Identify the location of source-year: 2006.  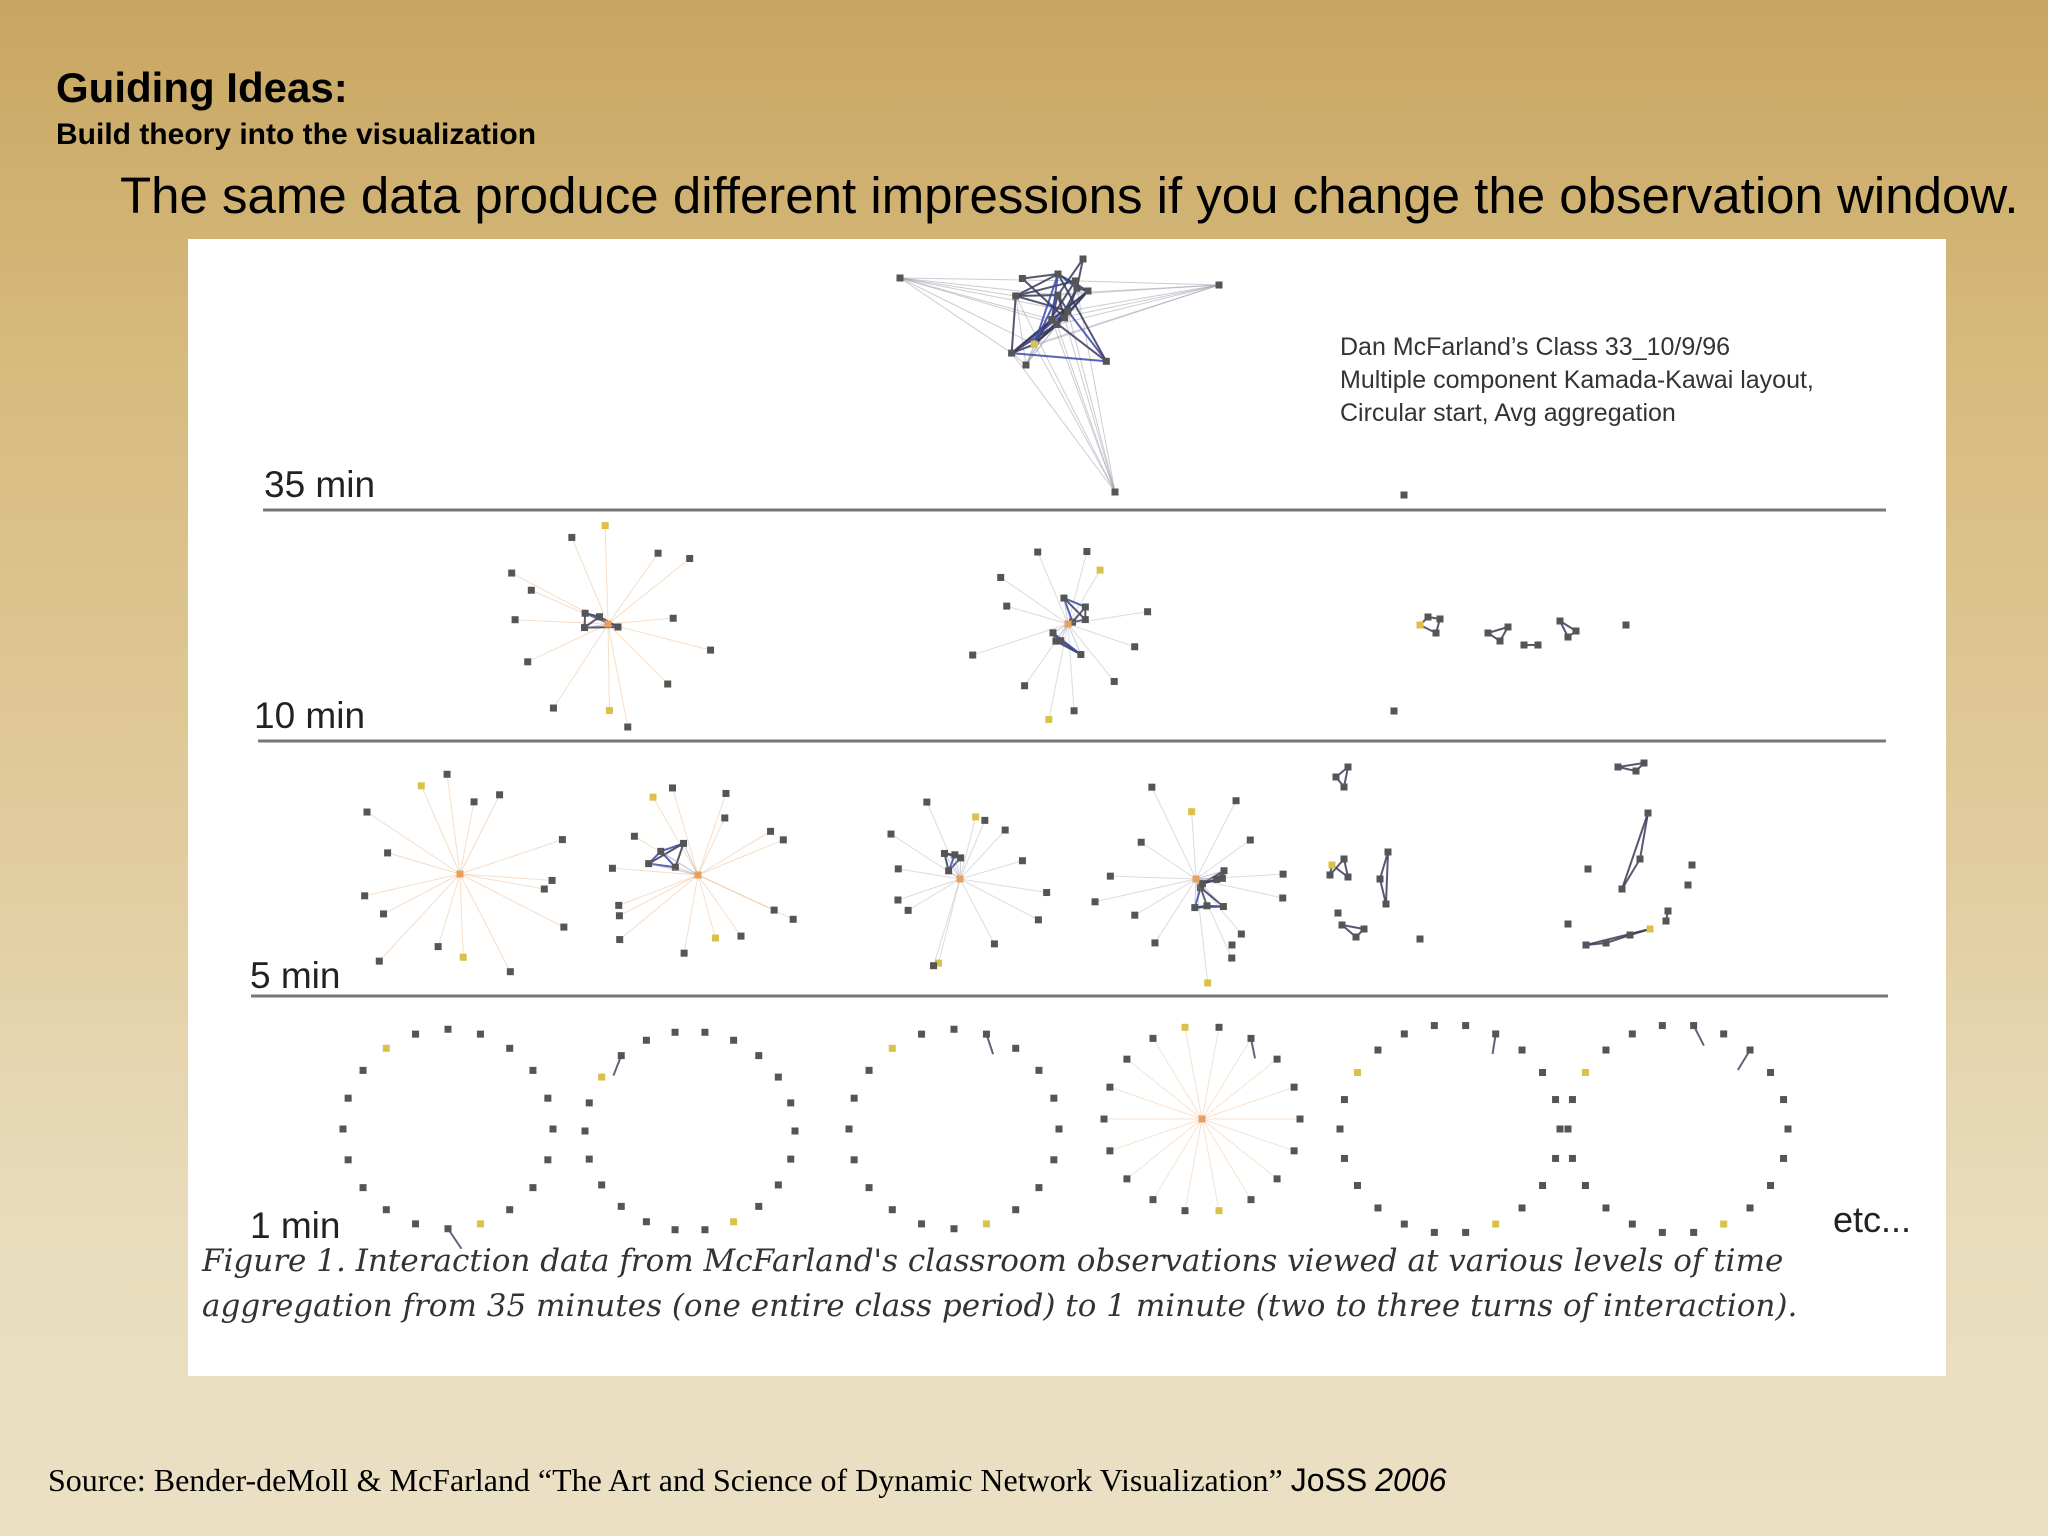
(1411, 1480).